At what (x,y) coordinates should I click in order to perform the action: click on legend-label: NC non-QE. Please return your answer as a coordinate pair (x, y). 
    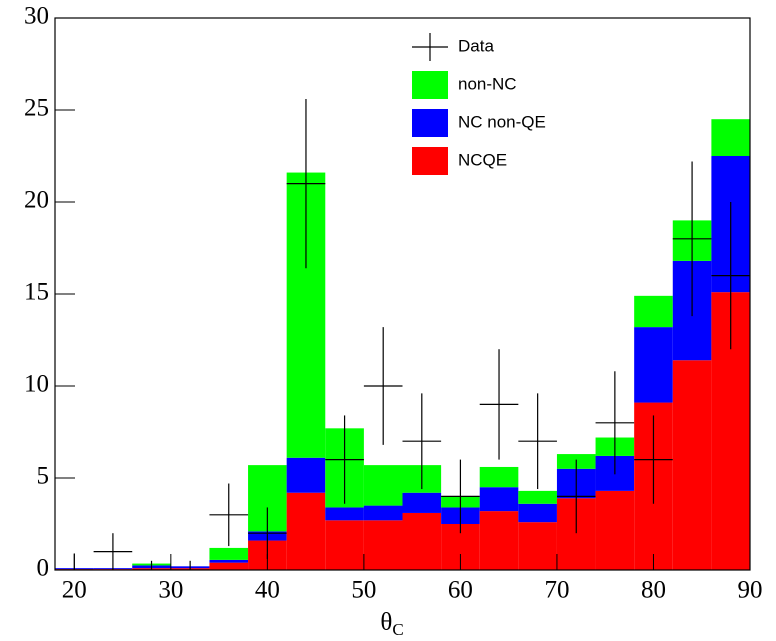
    Looking at the image, I should click on (502, 121).